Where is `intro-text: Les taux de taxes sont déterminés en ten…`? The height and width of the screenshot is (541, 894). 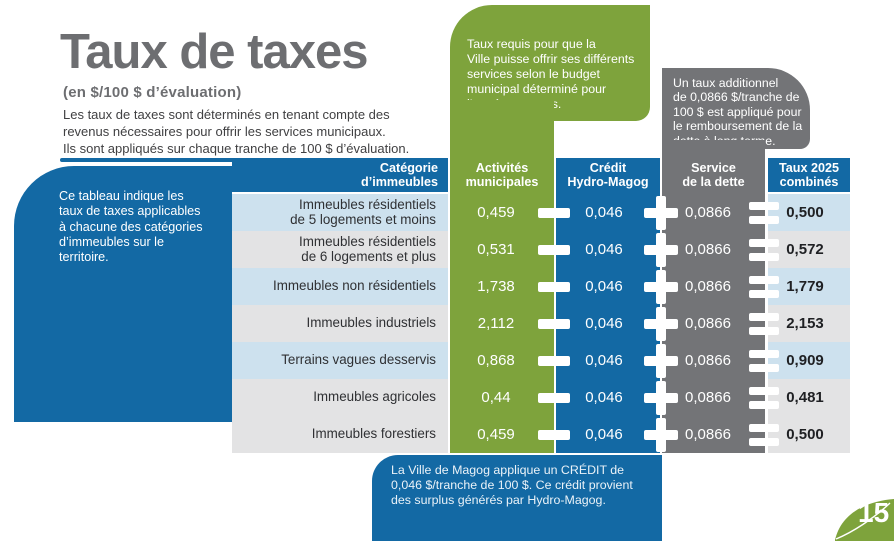
intro-text: Les taux de taxes sont déterminés en ten… is located at coordinates (236, 131).